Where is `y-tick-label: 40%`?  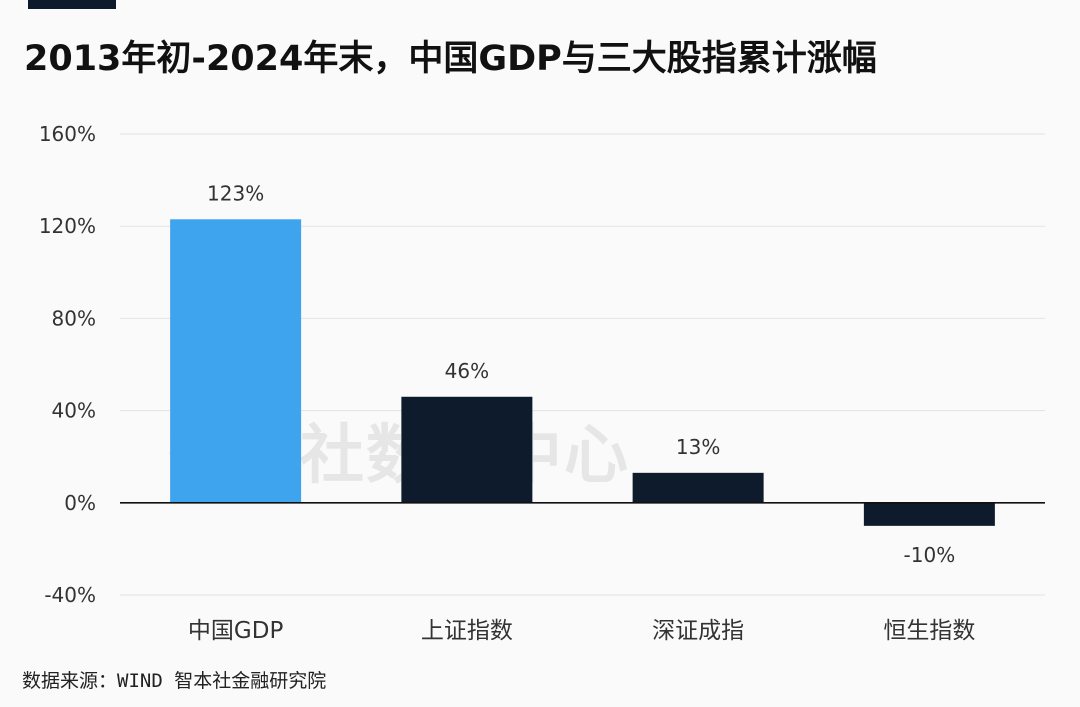
y-tick-label: 40% is located at coordinates (74, 411).